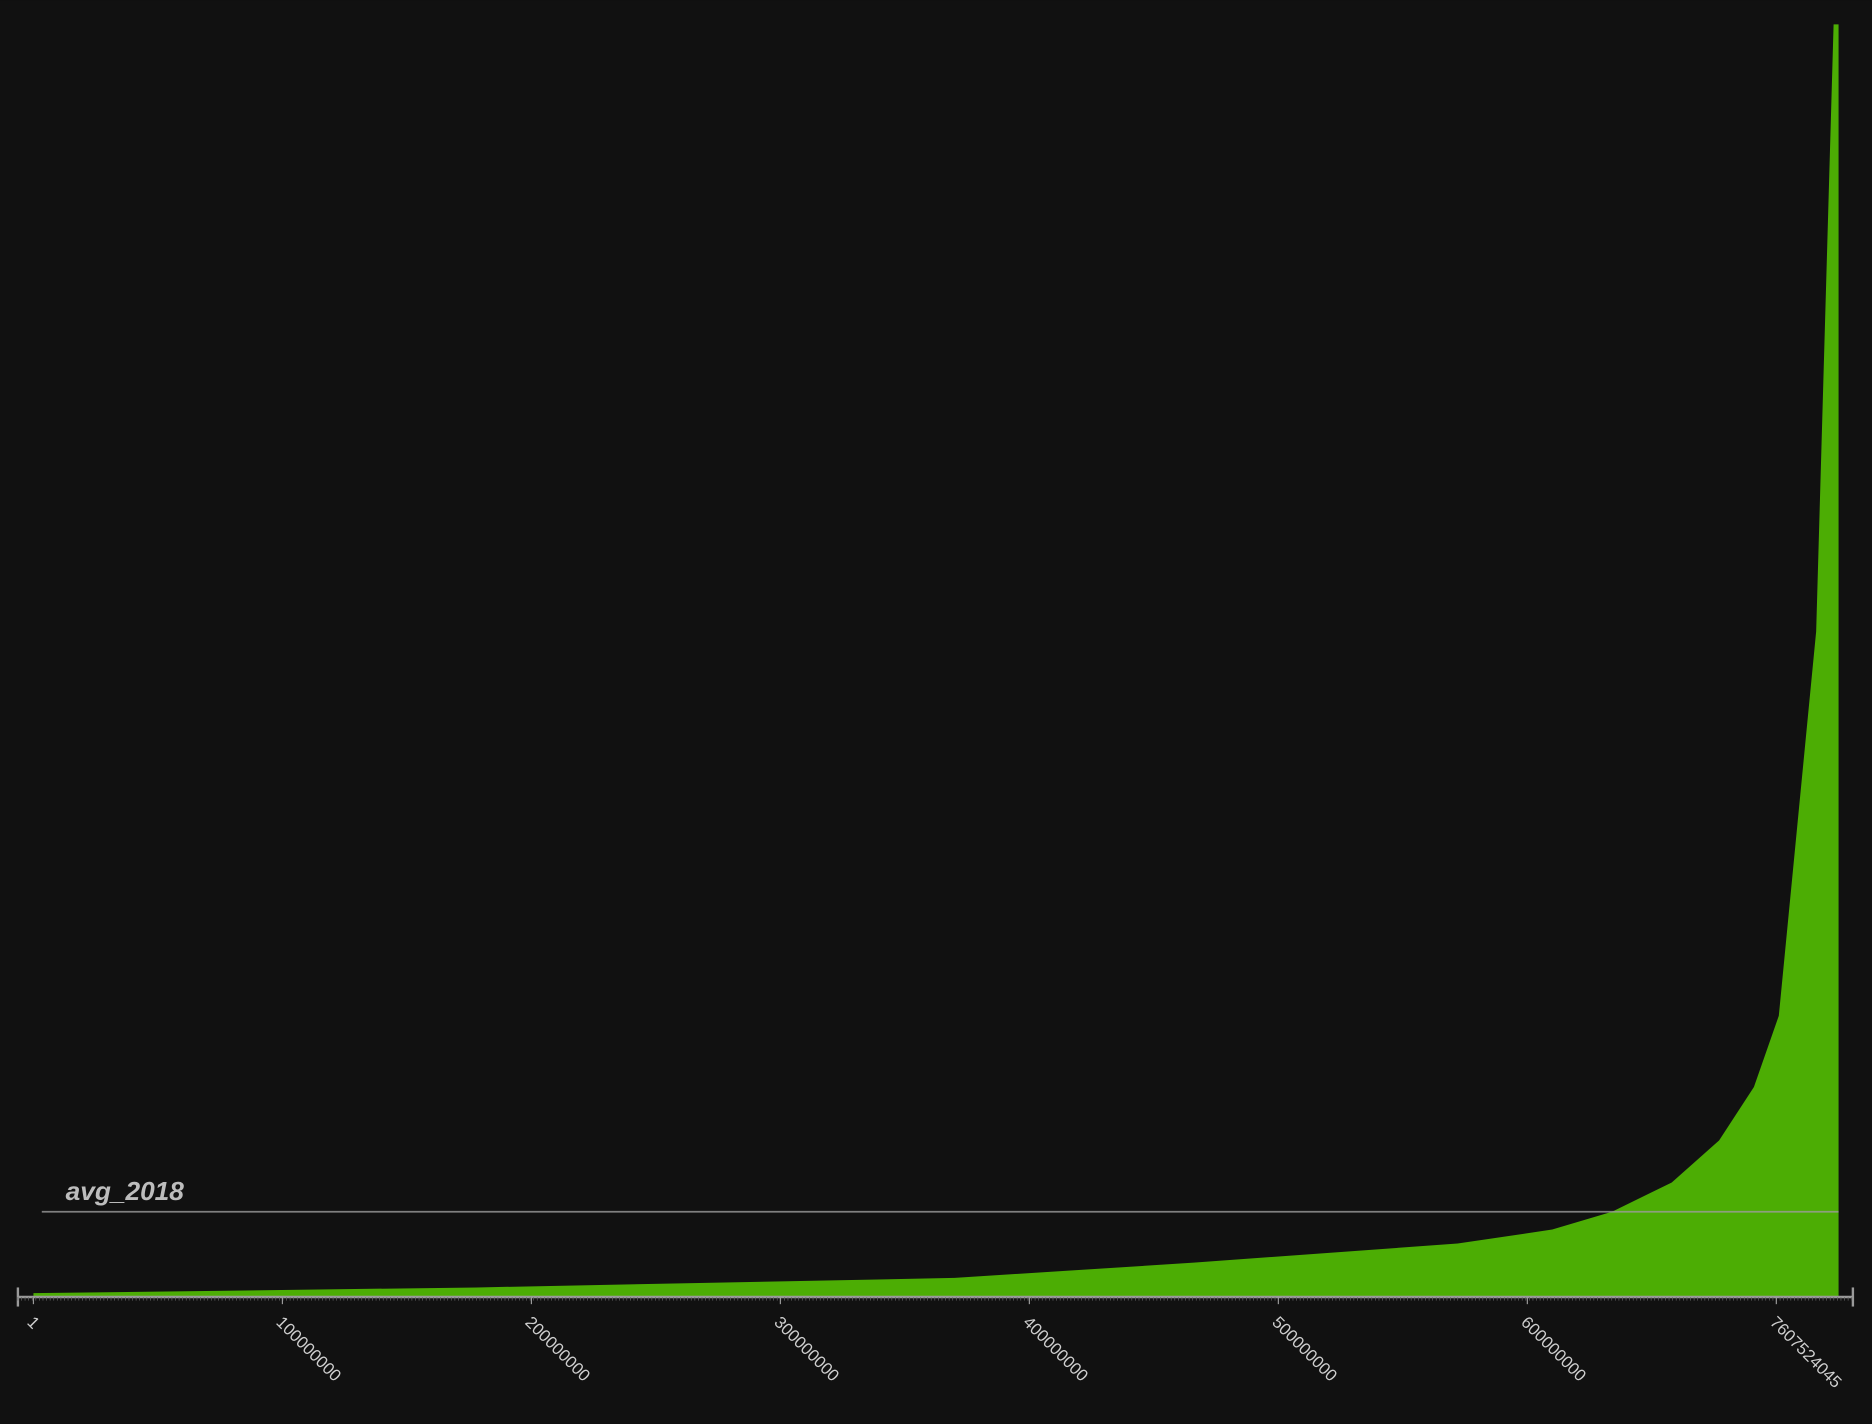  I want to click on reference-label: avg_2018, so click(125, 1191).